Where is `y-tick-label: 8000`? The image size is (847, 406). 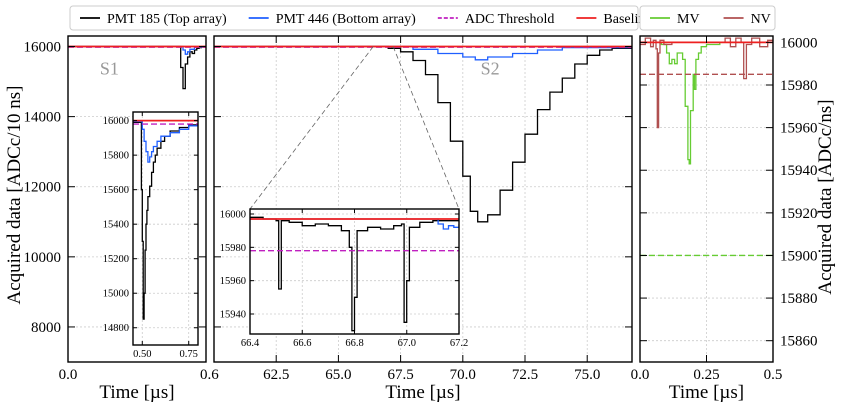 y-tick-label: 8000 is located at coordinates (46, 328).